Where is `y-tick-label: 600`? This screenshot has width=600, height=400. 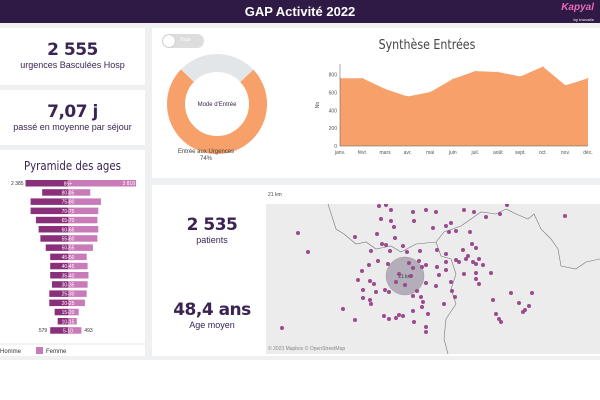 y-tick-label: 600 is located at coordinates (333, 94).